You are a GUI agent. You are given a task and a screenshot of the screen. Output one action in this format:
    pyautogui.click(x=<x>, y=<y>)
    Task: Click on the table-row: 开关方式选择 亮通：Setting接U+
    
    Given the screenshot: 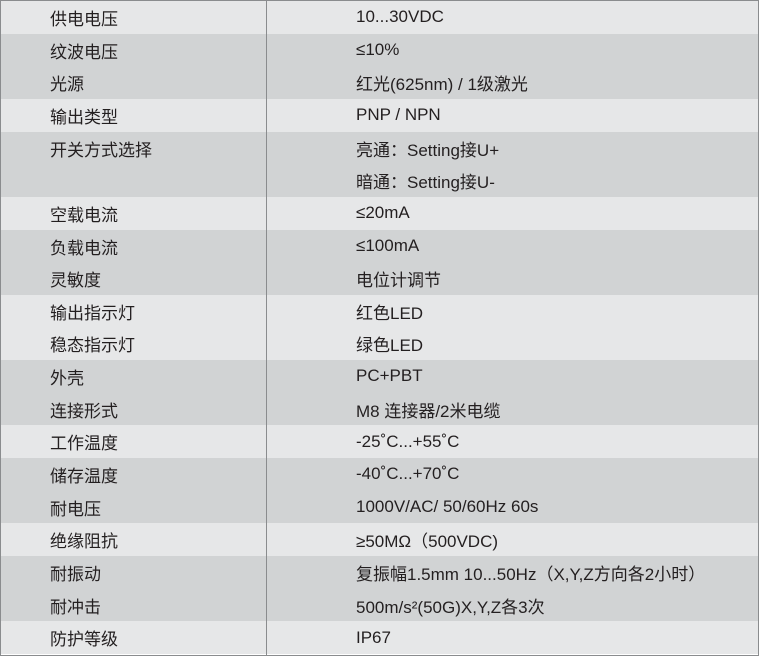 What is the action you would take?
    pyautogui.click(x=379, y=148)
    